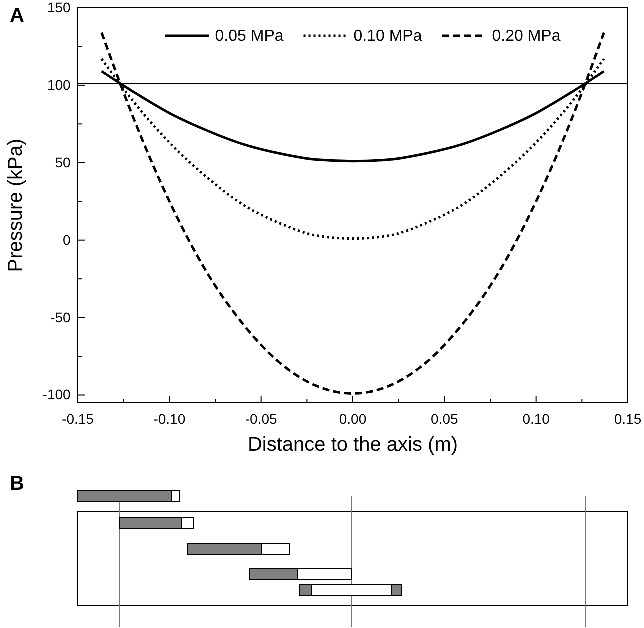 The height and width of the screenshot is (628, 644). Describe the element at coordinates (67, 240) in the screenshot. I see `y-tick-label: 0` at that location.